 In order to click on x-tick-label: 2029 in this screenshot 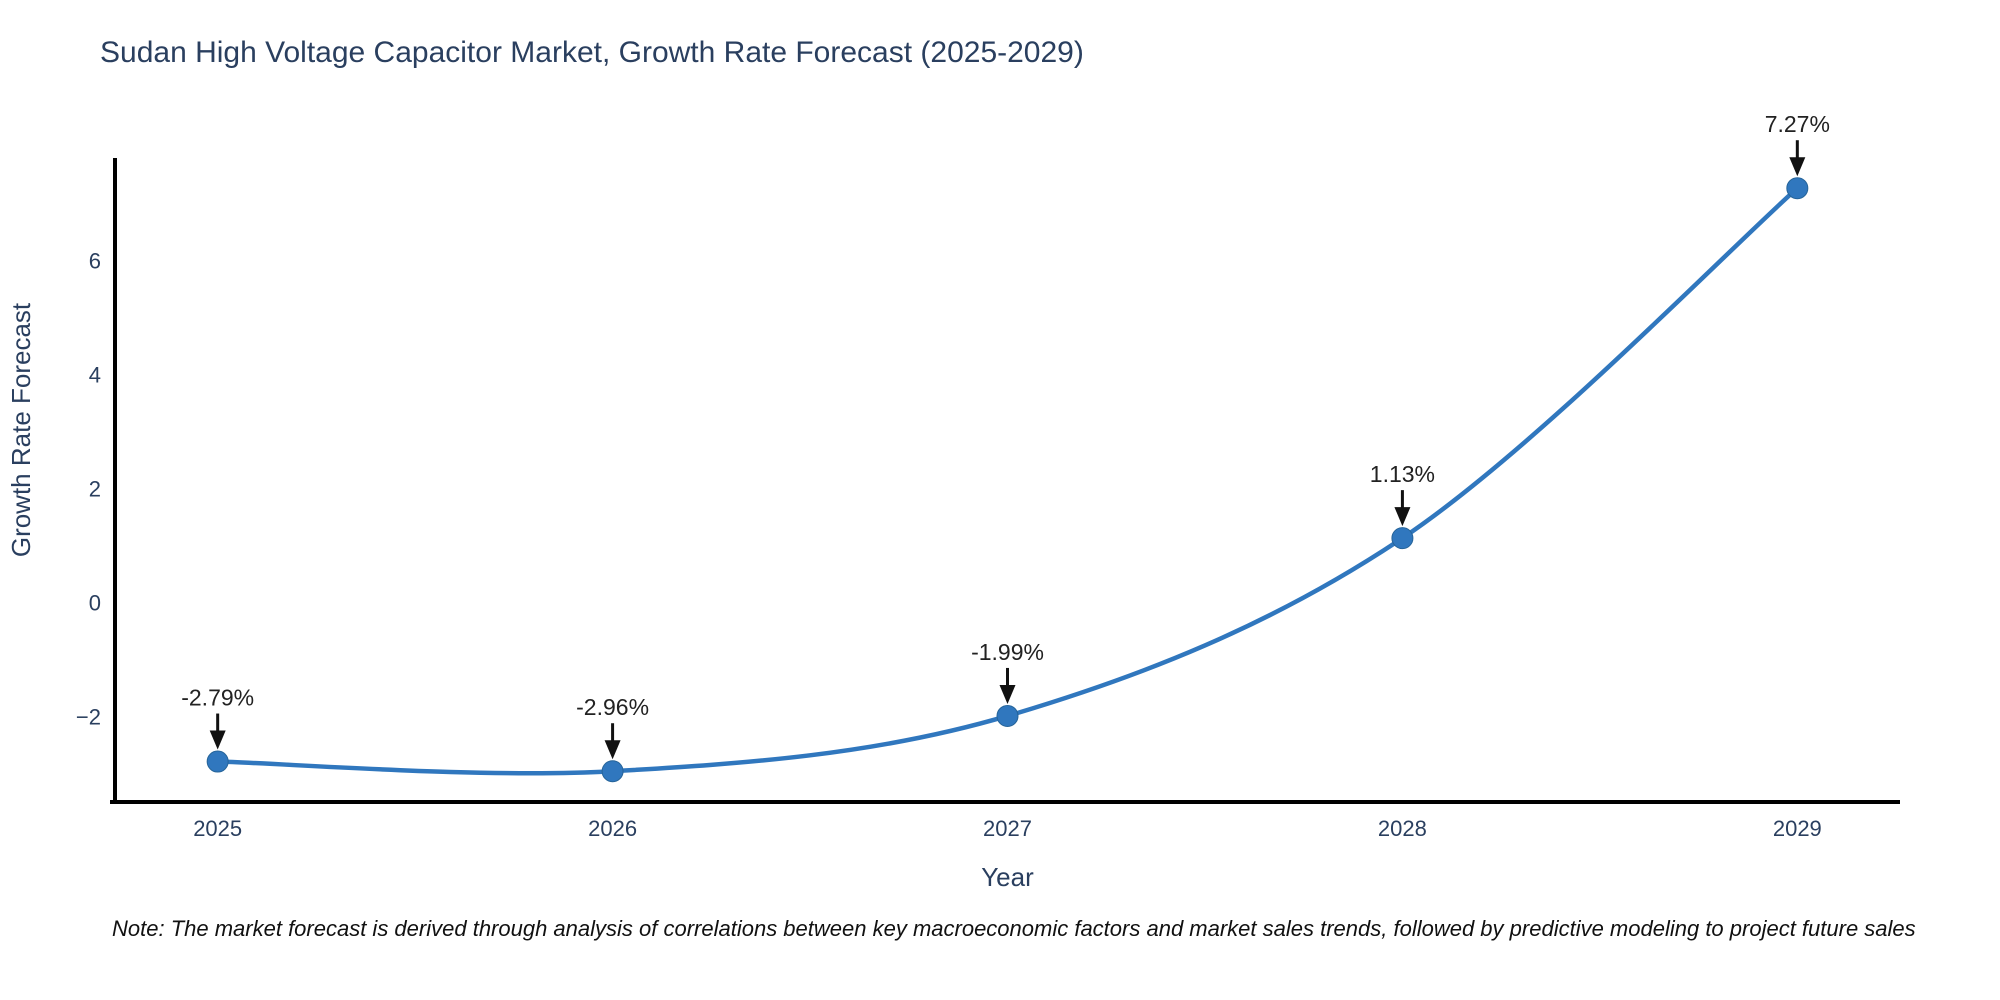, I will do `click(1797, 828)`.